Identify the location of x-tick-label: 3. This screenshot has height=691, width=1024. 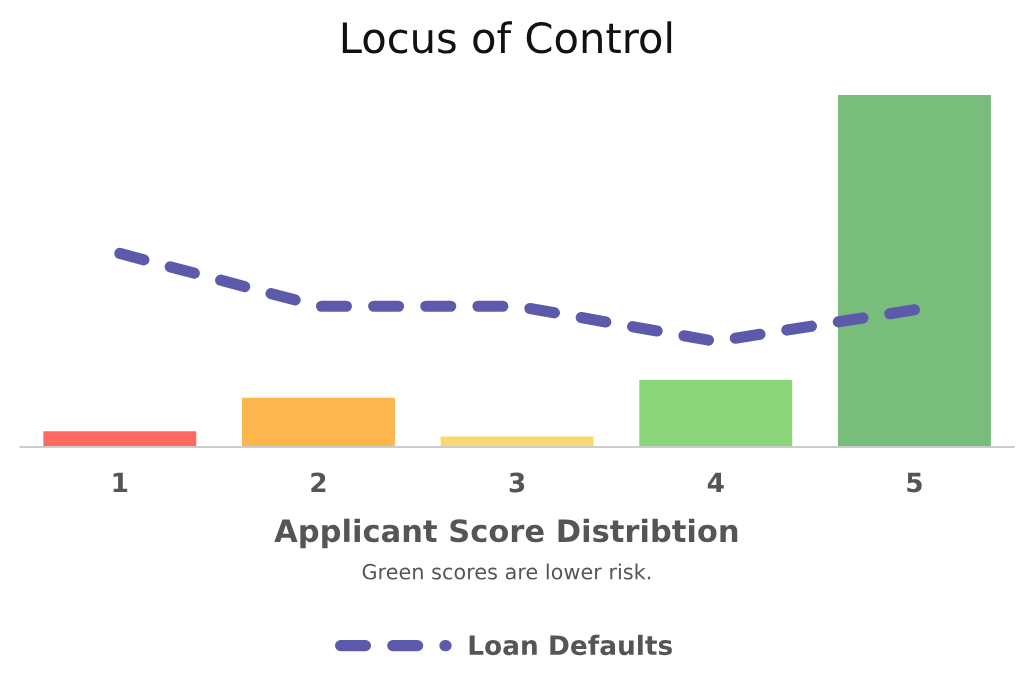
(517, 482).